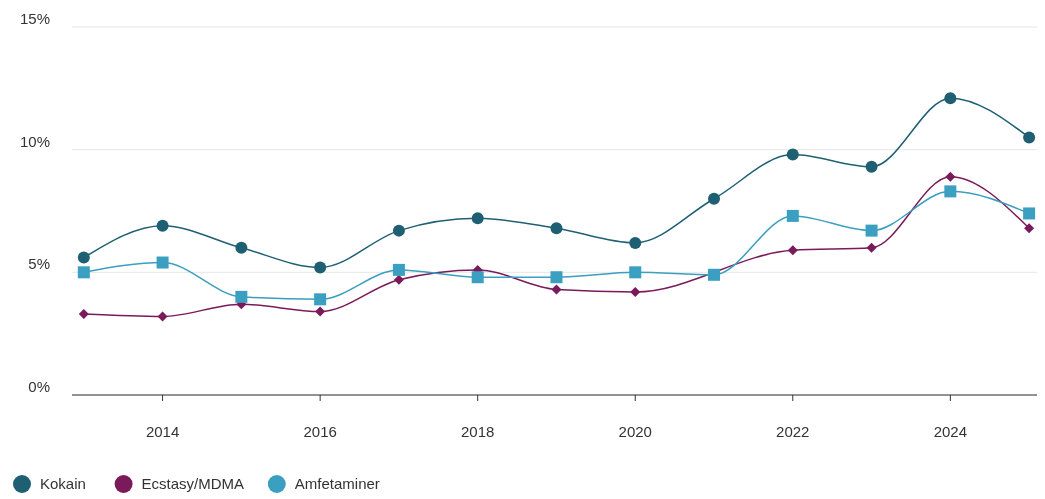 The image size is (1045, 499). Describe the element at coordinates (337, 483) in the screenshot. I see `legend-label: Amfetaminer` at that location.